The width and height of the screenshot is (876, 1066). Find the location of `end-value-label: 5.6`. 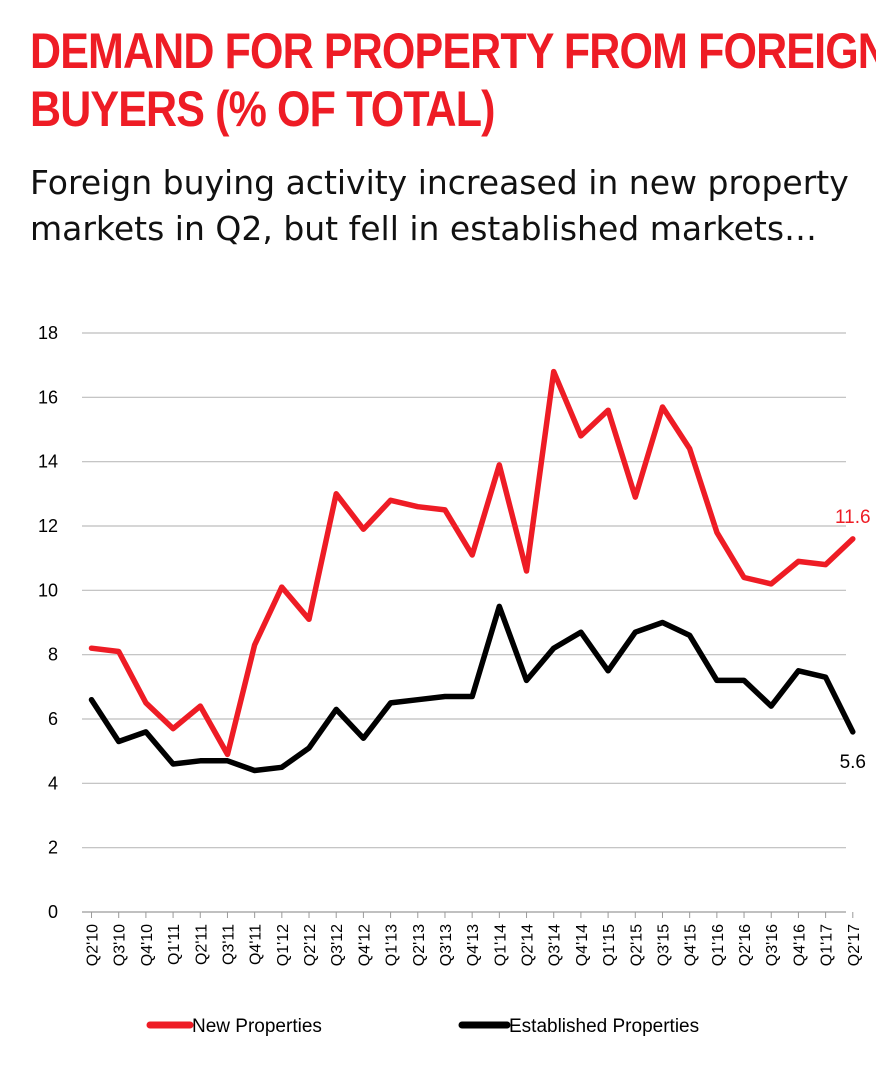

end-value-label: 5.6 is located at coordinates (853, 762).